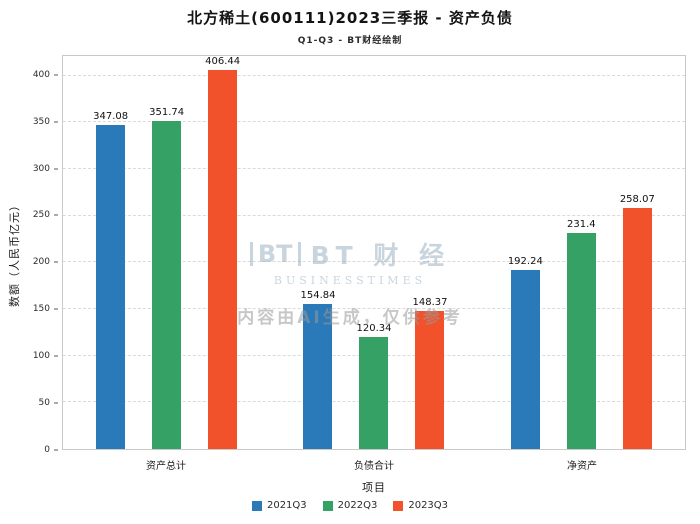 The height and width of the screenshot is (524, 700). What do you see at coordinates (167, 112) in the screenshot?
I see `bar-value-label: 351.74` at bounding box center [167, 112].